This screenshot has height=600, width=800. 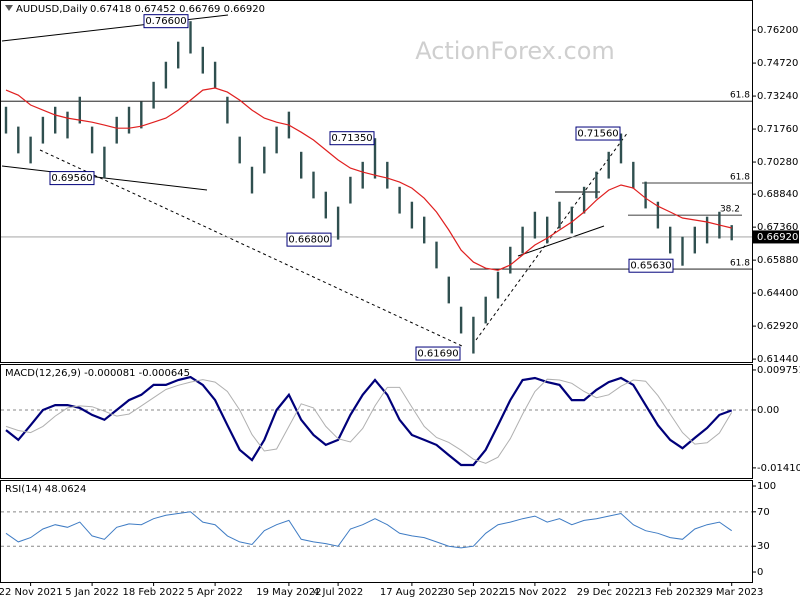 What do you see at coordinates (730, 210) in the screenshot?
I see `fib-label: 38.2` at bounding box center [730, 210].